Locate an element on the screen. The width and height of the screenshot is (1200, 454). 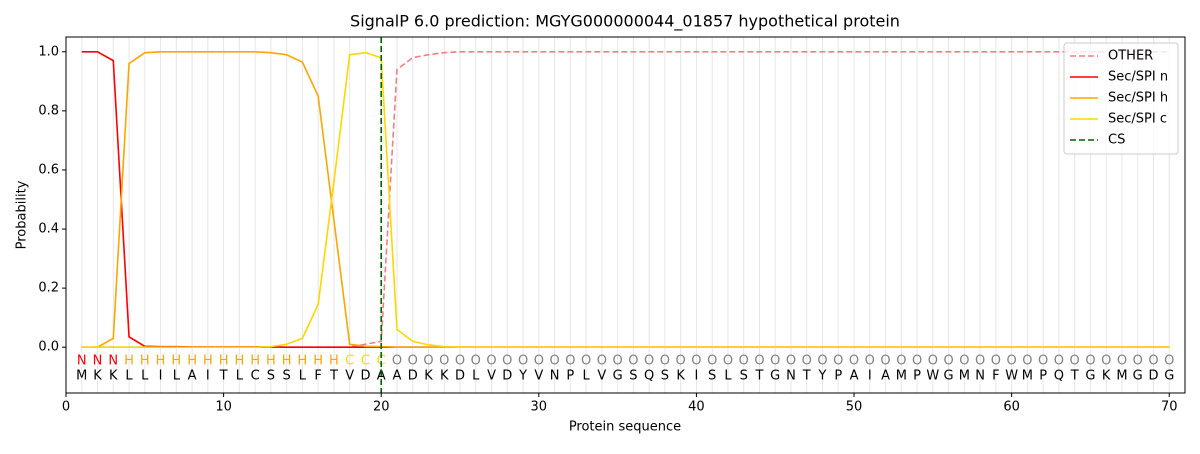
x-tick-label: 60 is located at coordinates (1011, 407).